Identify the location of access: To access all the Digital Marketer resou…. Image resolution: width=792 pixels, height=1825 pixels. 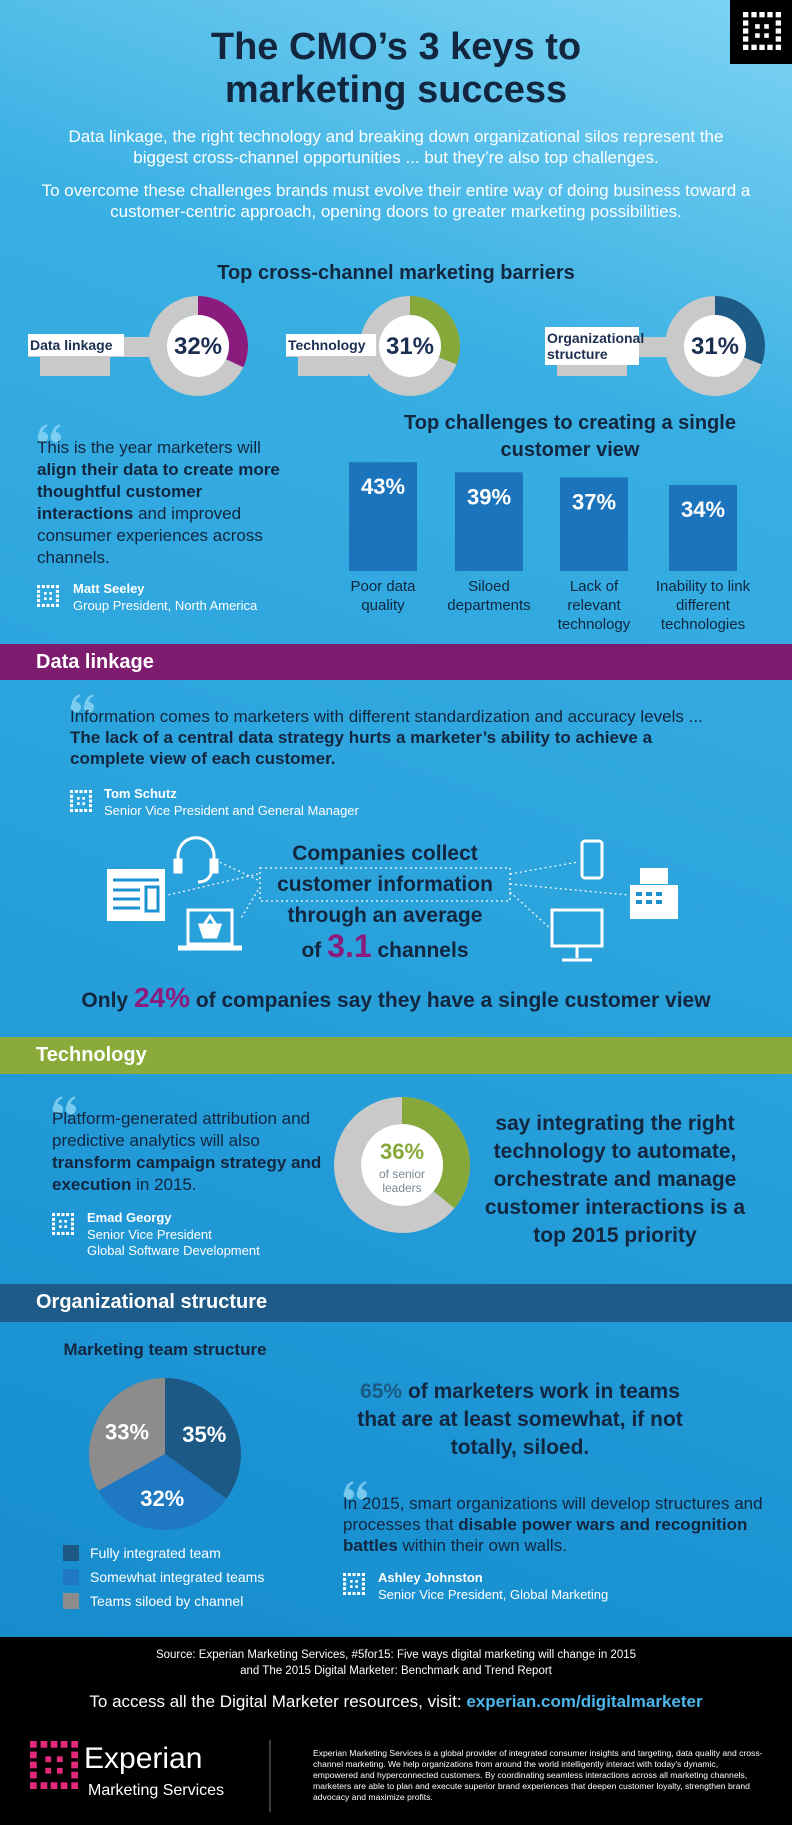
(396, 1702).